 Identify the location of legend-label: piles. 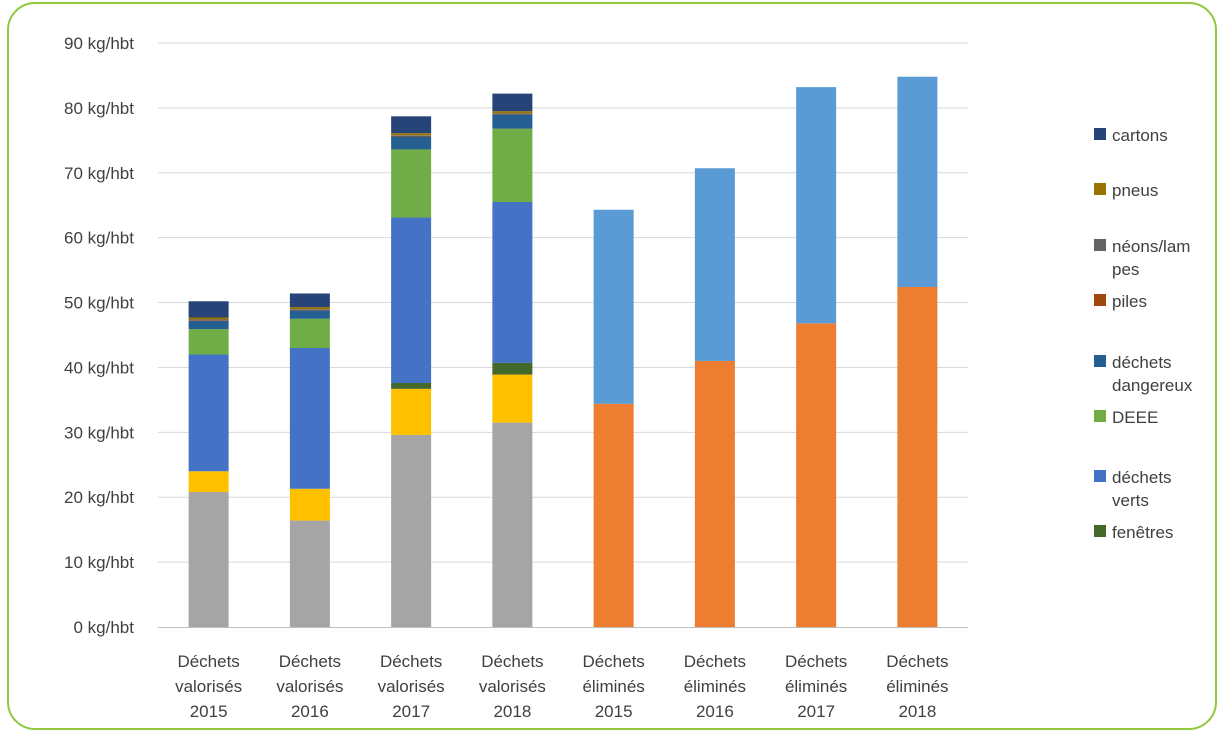
(1129, 301).